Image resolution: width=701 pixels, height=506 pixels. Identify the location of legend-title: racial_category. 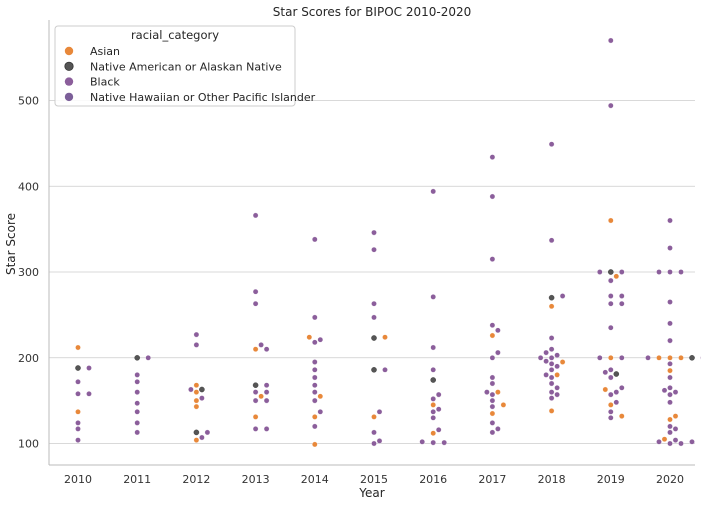
(175, 35).